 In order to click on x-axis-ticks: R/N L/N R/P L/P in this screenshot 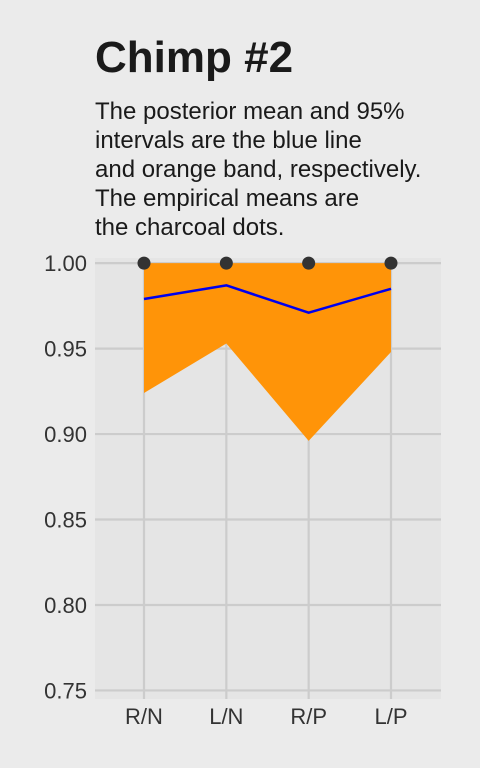, I will do `click(266, 716)`.